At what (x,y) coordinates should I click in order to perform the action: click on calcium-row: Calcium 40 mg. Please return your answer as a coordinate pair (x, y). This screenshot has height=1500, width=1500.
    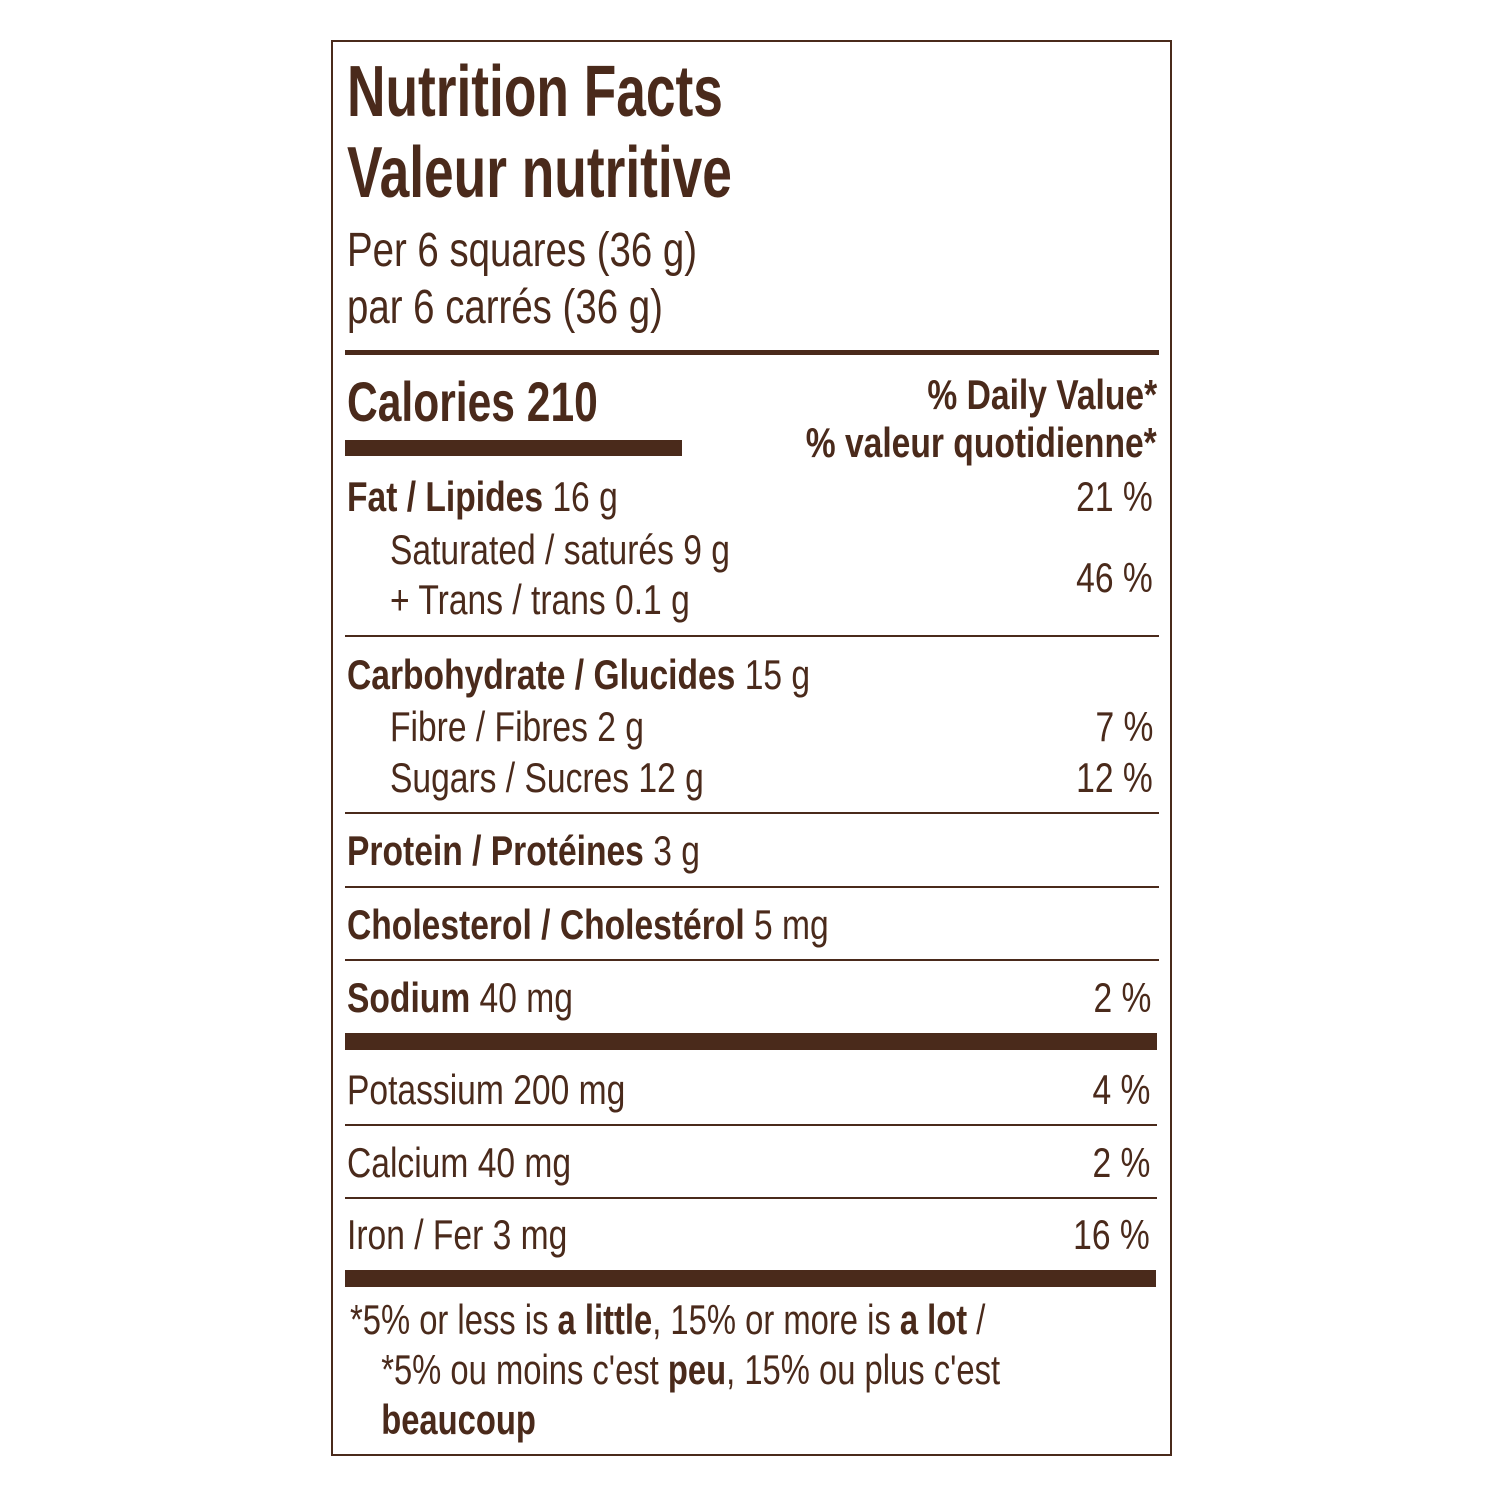
    Looking at the image, I should click on (459, 1163).